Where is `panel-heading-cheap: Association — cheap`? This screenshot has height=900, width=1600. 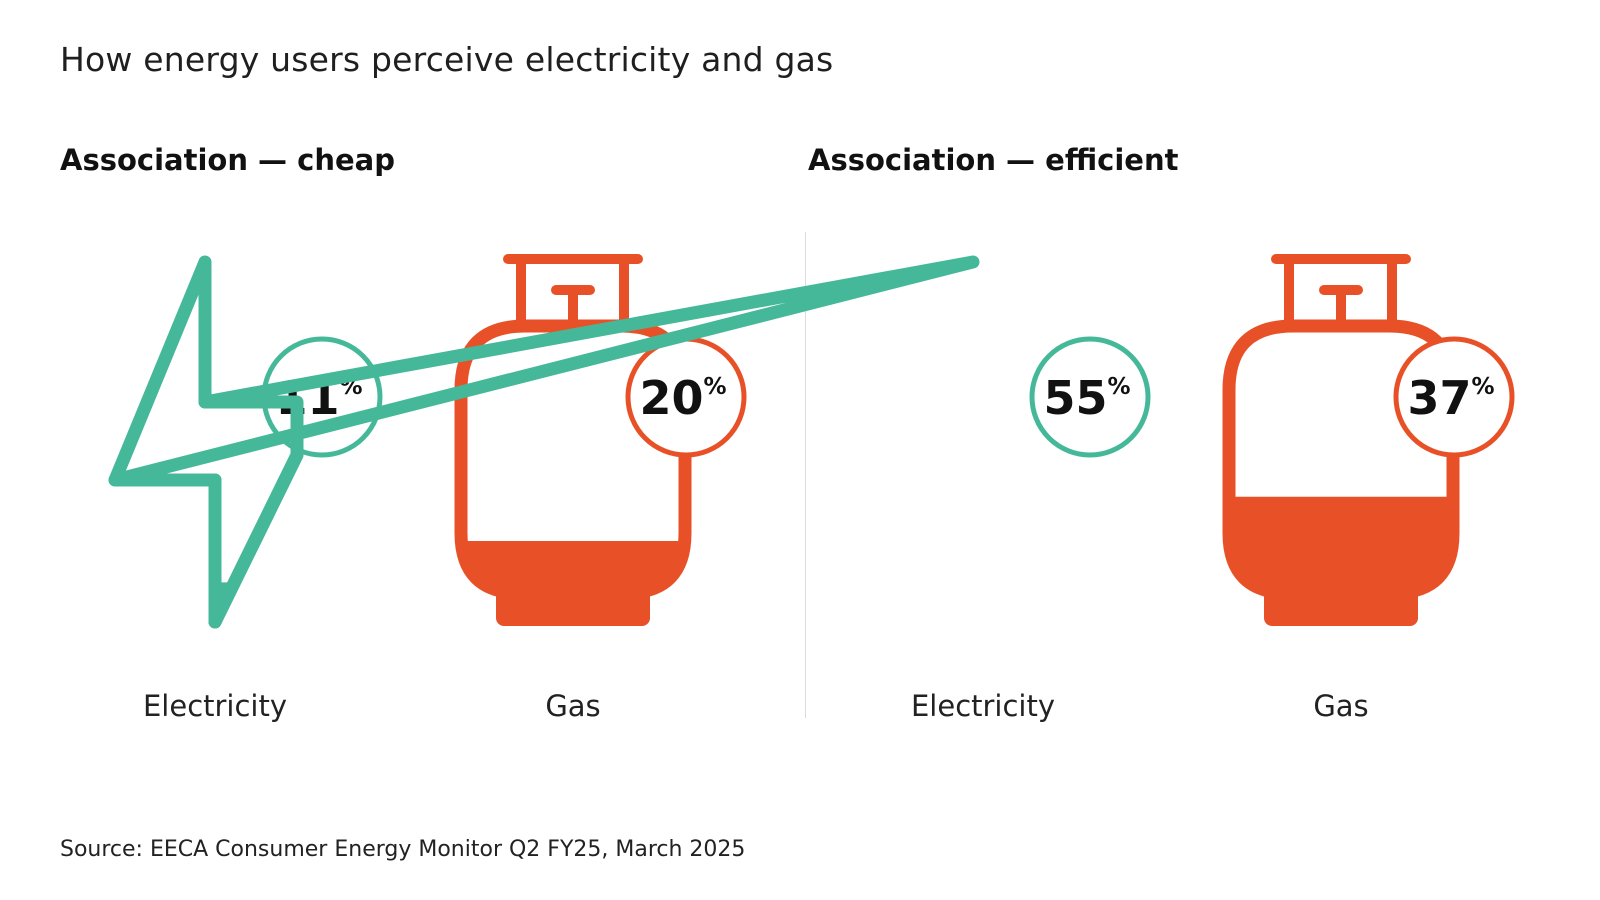 panel-heading-cheap: Association — cheap is located at coordinates (227, 160).